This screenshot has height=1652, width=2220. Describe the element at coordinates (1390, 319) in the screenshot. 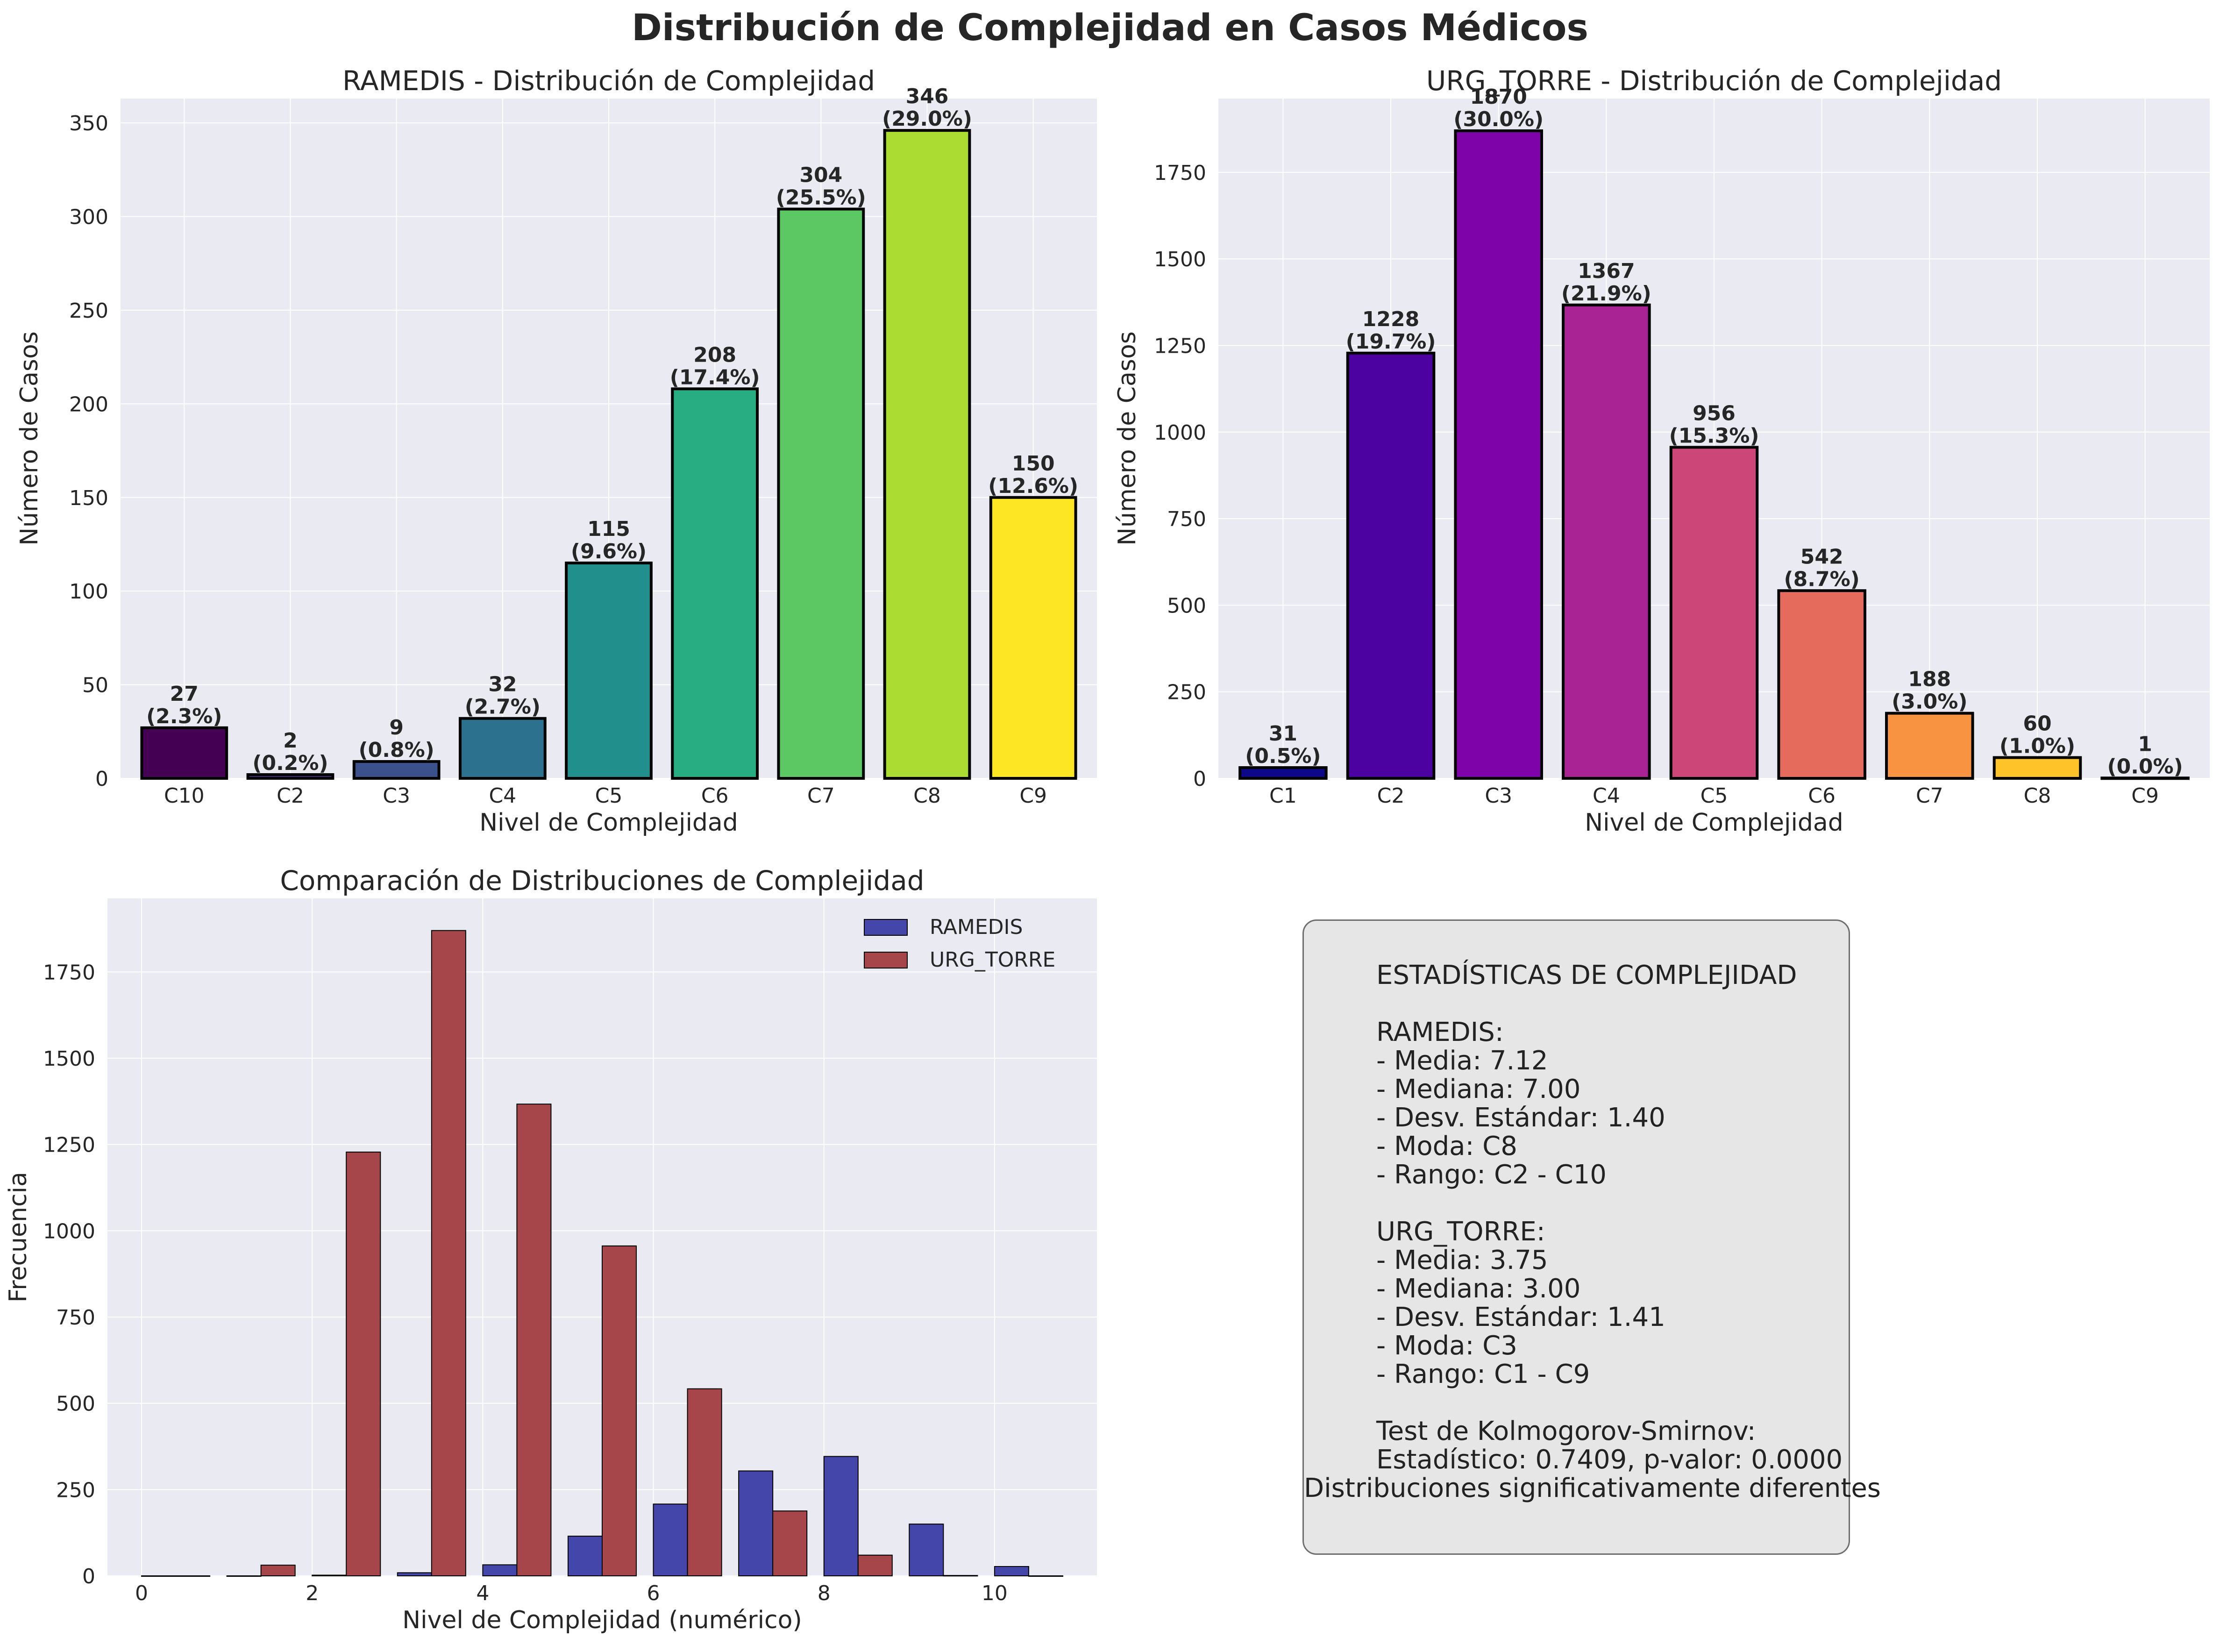

I see `bar-value-label: 1228` at that location.